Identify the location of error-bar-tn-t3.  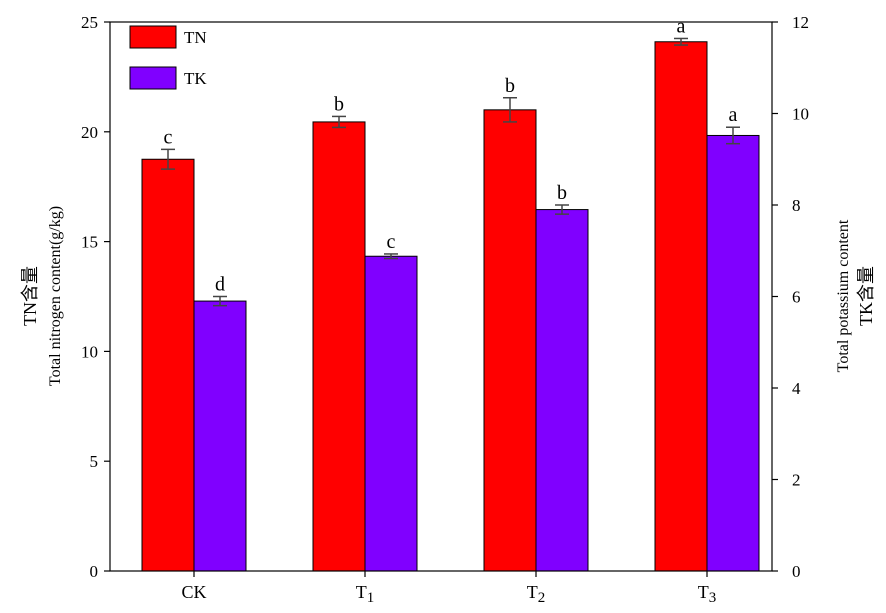
(681, 41).